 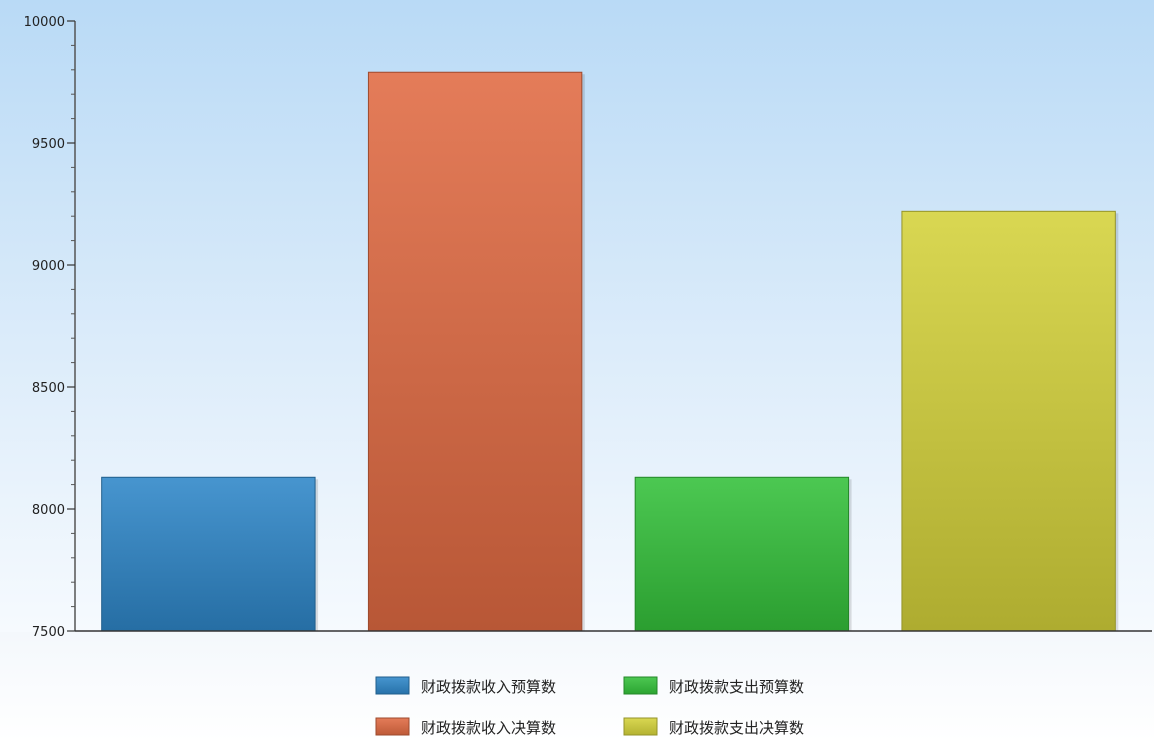 What do you see at coordinates (488, 687) in the screenshot?
I see `legend-label: 财政拨款收入预算数` at bounding box center [488, 687].